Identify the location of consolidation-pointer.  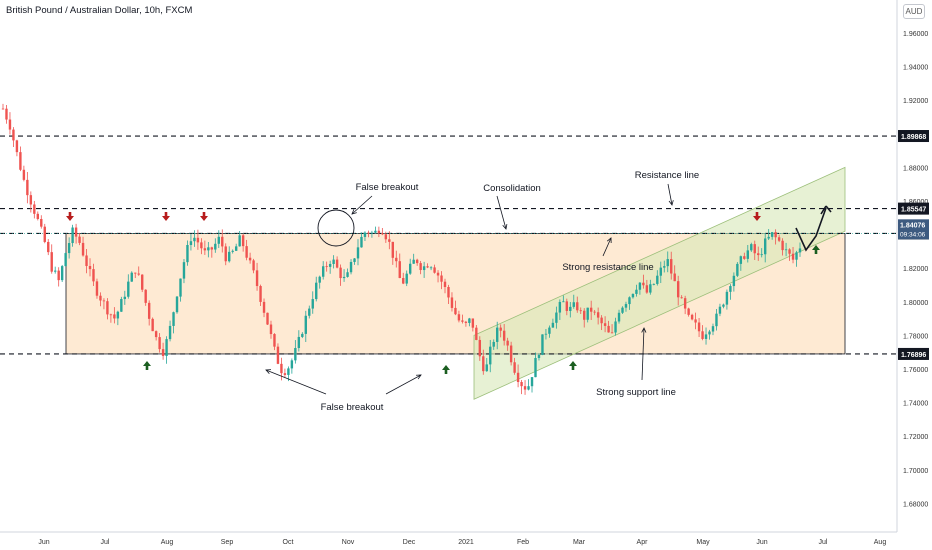
(501, 212).